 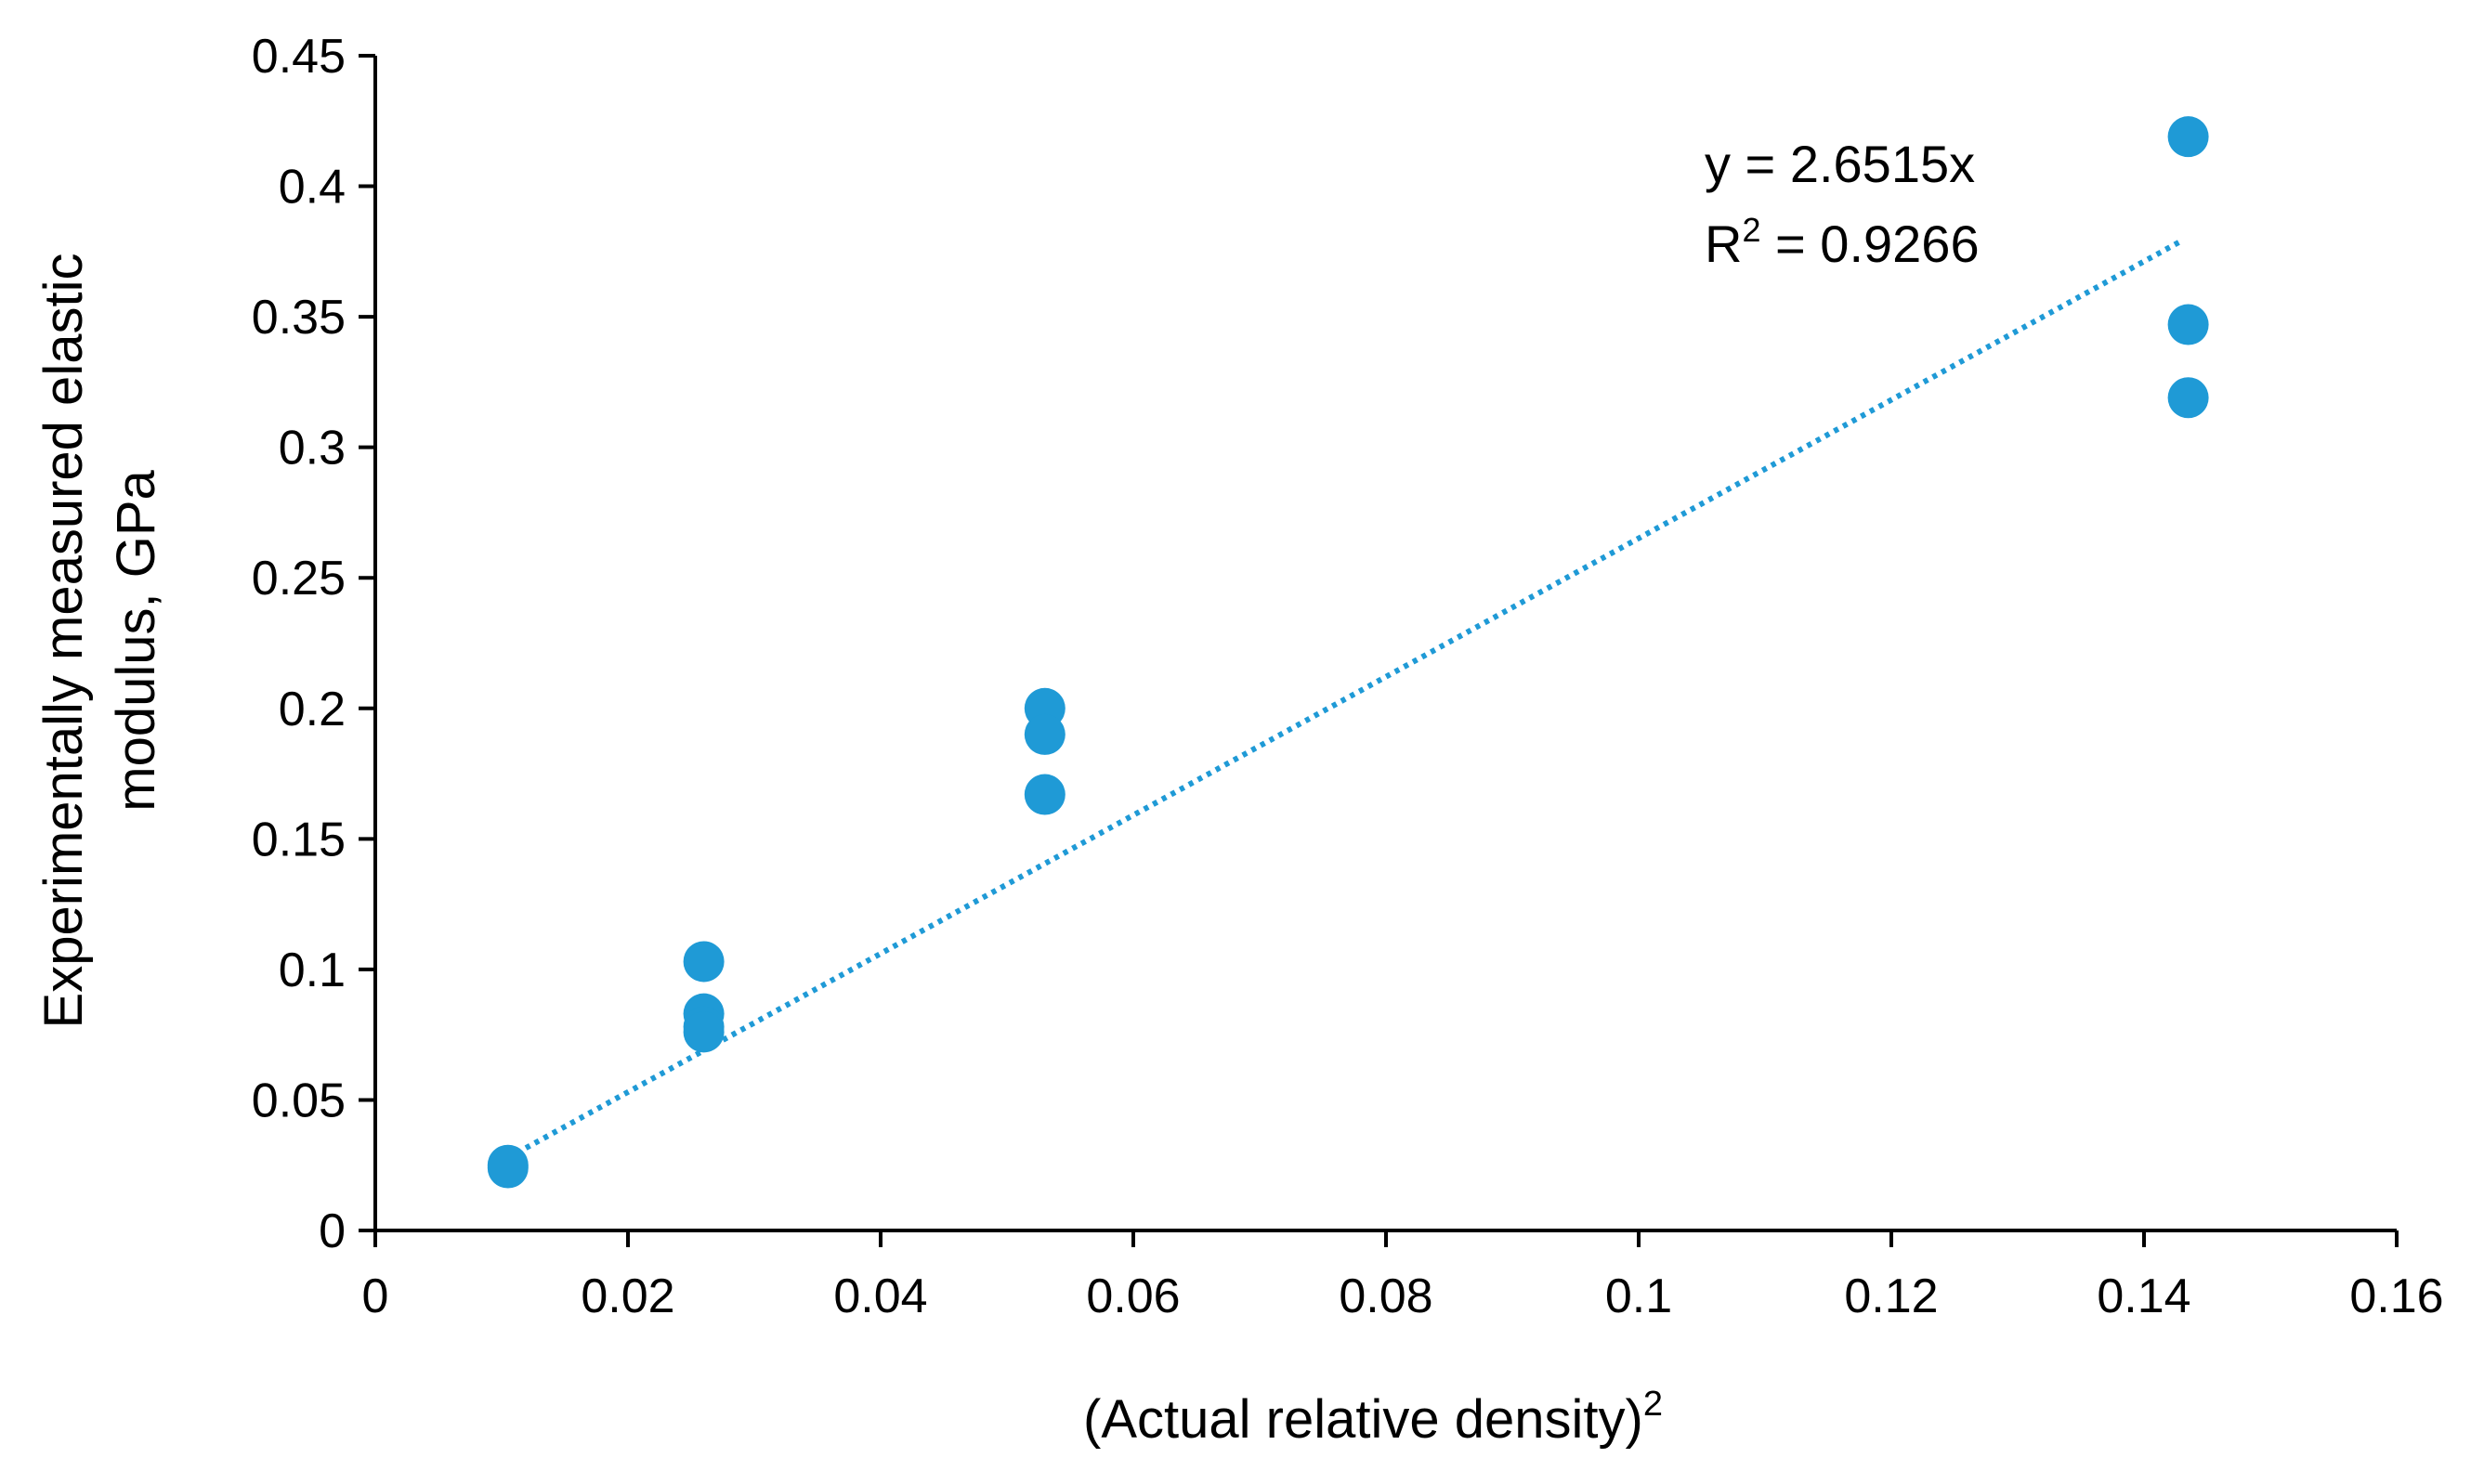 What do you see at coordinates (627, 1296) in the screenshot?
I see `x-tick-label: 0.02` at bounding box center [627, 1296].